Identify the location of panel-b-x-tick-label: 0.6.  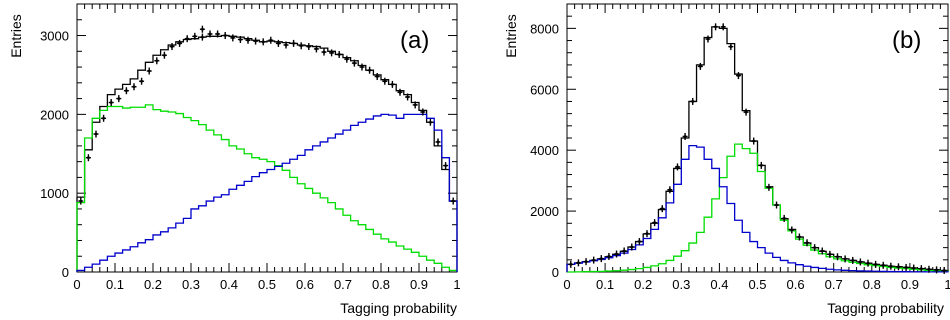
(796, 284).